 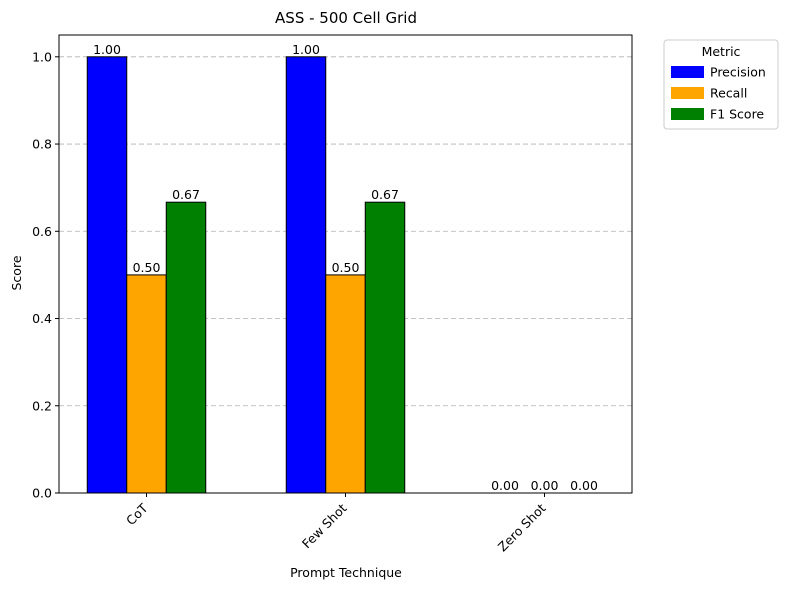 I want to click on y-tick-label: 0.0, so click(x=42, y=493).